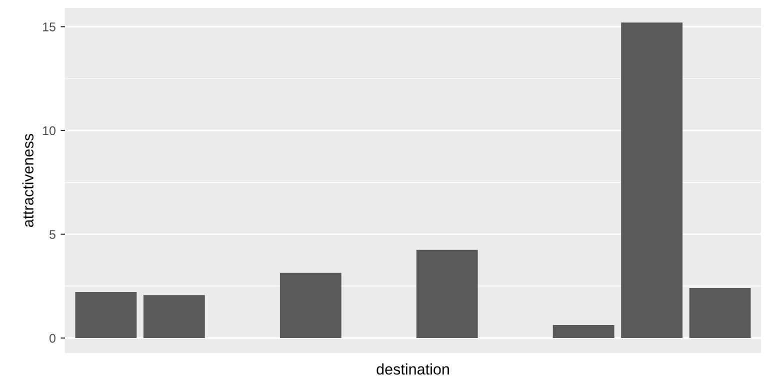  I want to click on y-axis-title: attractiveness, so click(28, 180).